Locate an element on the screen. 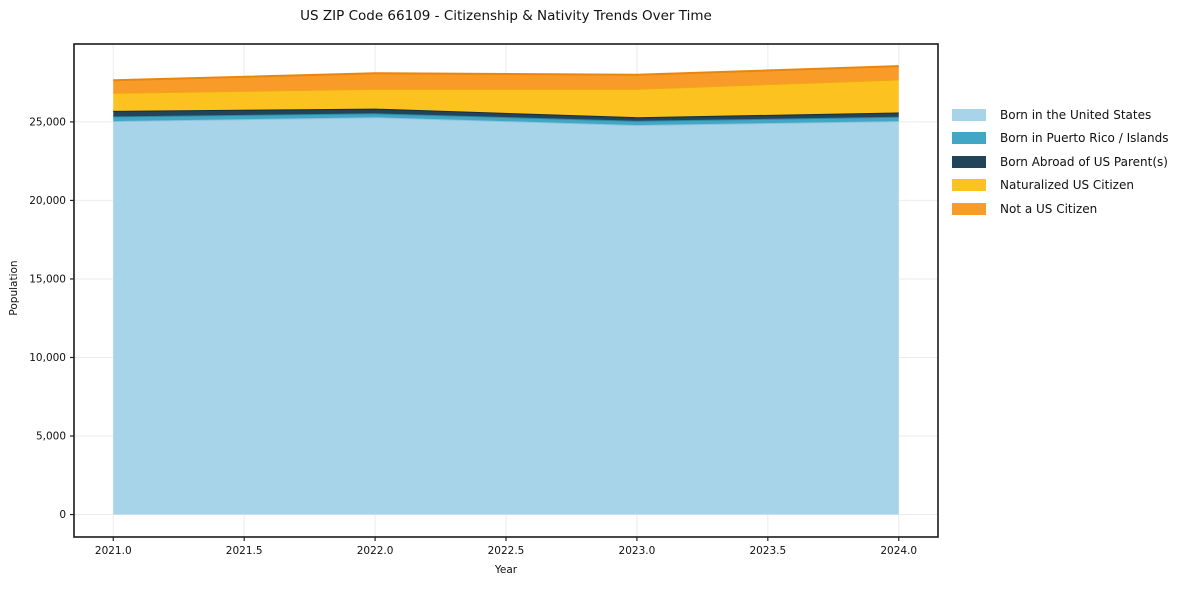 This screenshot has width=1189, height=590. legend-item: Not a US Citizen is located at coordinates (1060, 209).